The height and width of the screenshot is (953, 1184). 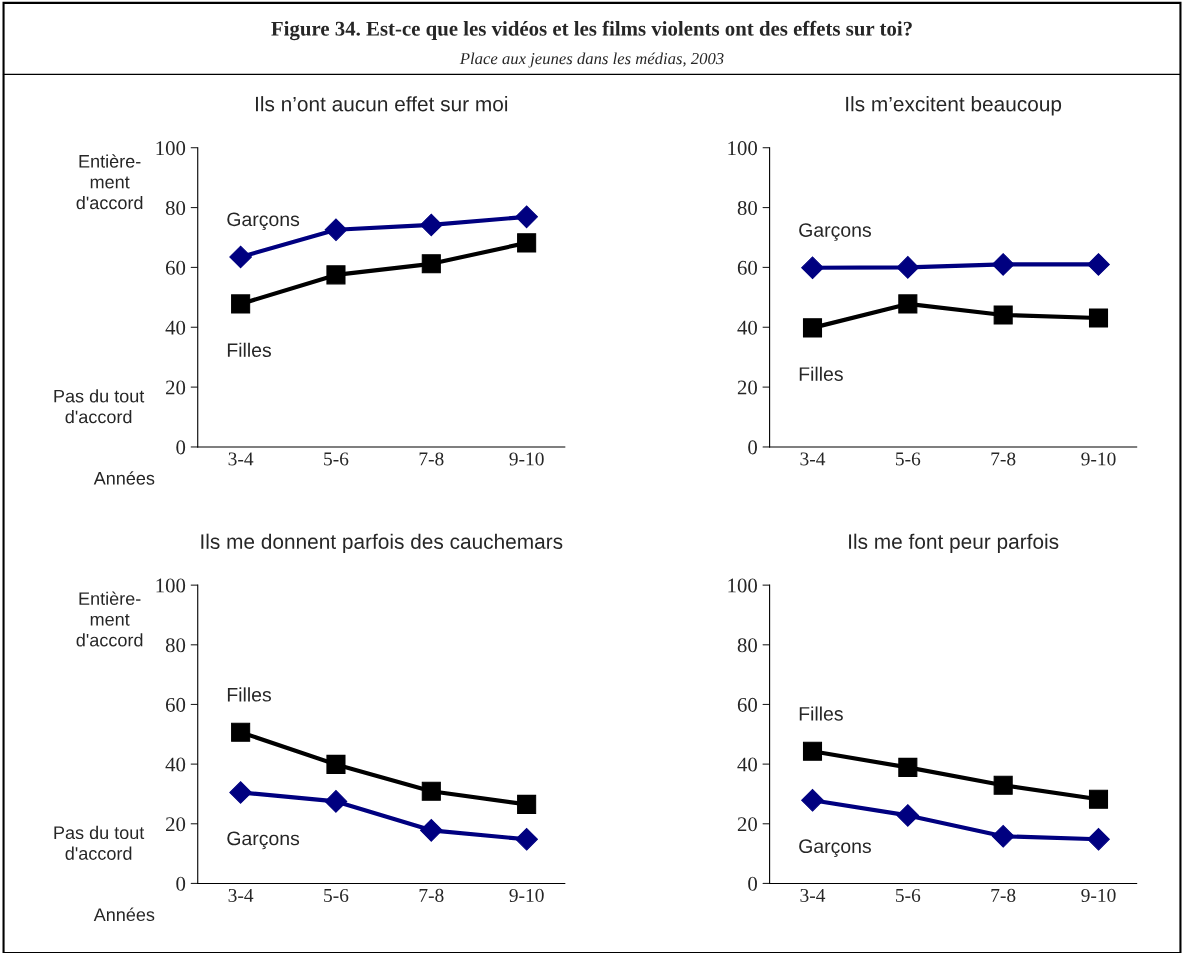 What do you see at coordinates (591, 30) in the screenshot?
I see `text: Figure 34. Est-ce que les vidéos et les films violents ont des effets sur toi?` at bounding box center [591, 30].